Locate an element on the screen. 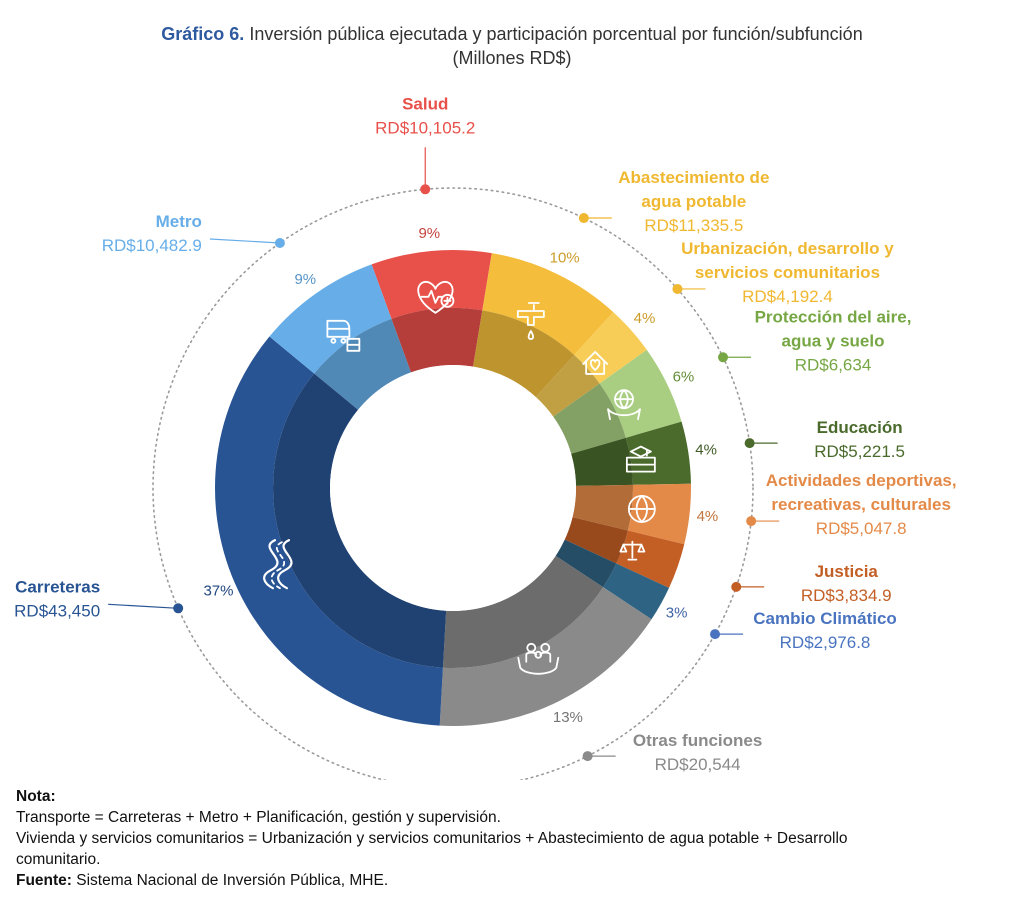 The width and height of the screenshot is (1024, 910). label-name-cambio-climatico-0: Cambio Climático is located at coordinates (825, 618).